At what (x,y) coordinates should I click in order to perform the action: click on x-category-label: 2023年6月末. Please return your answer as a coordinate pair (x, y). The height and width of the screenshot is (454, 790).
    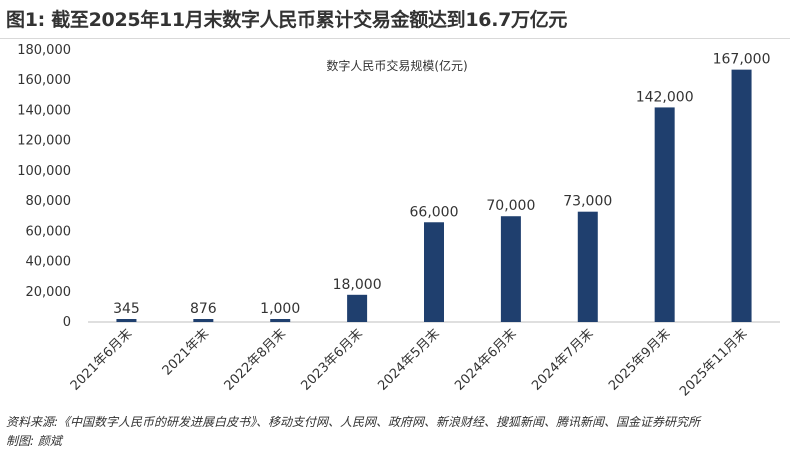
    Looking at the image, I should click on (332, 359).